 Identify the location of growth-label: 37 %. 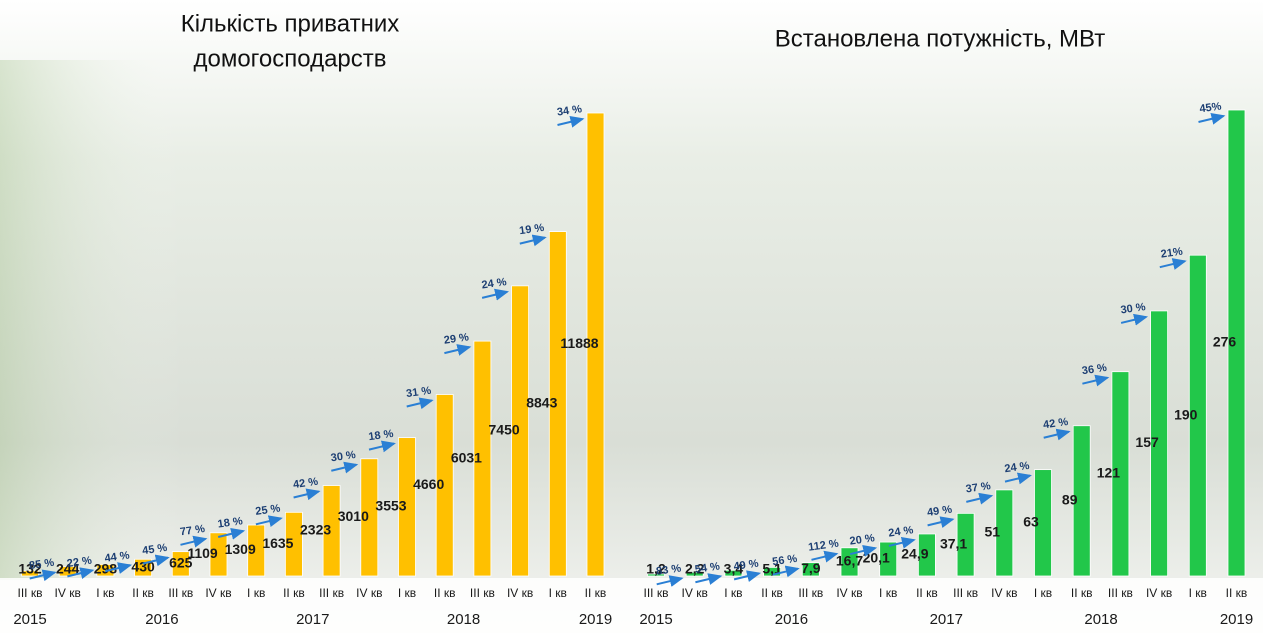
(978, 487).